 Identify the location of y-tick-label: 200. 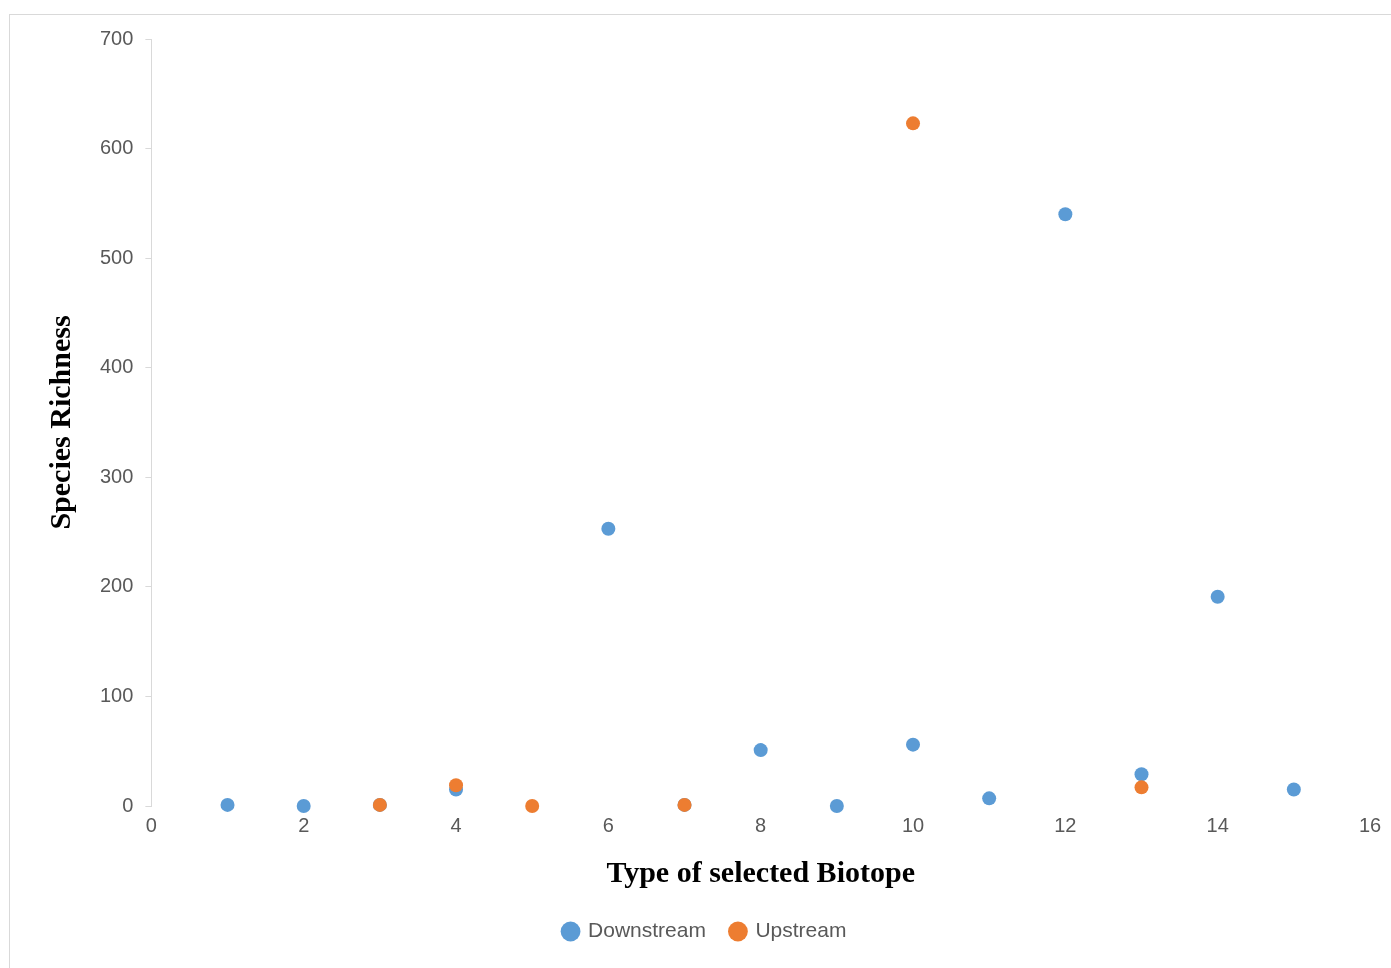
(116, 585).